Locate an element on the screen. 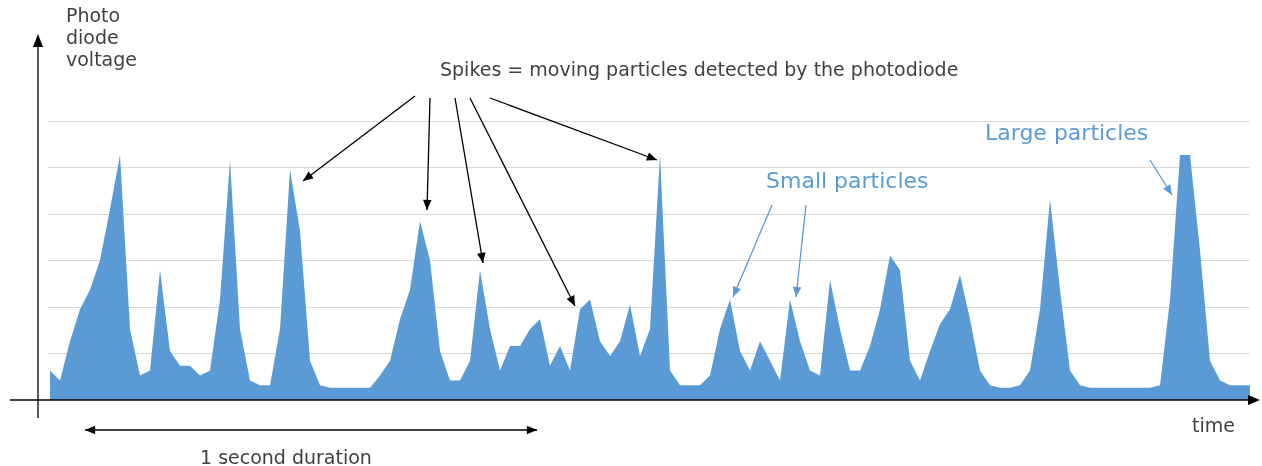 The height and width of the screenshot is (466, 1262). text: Large particles is located at coordinates (1067, 132).